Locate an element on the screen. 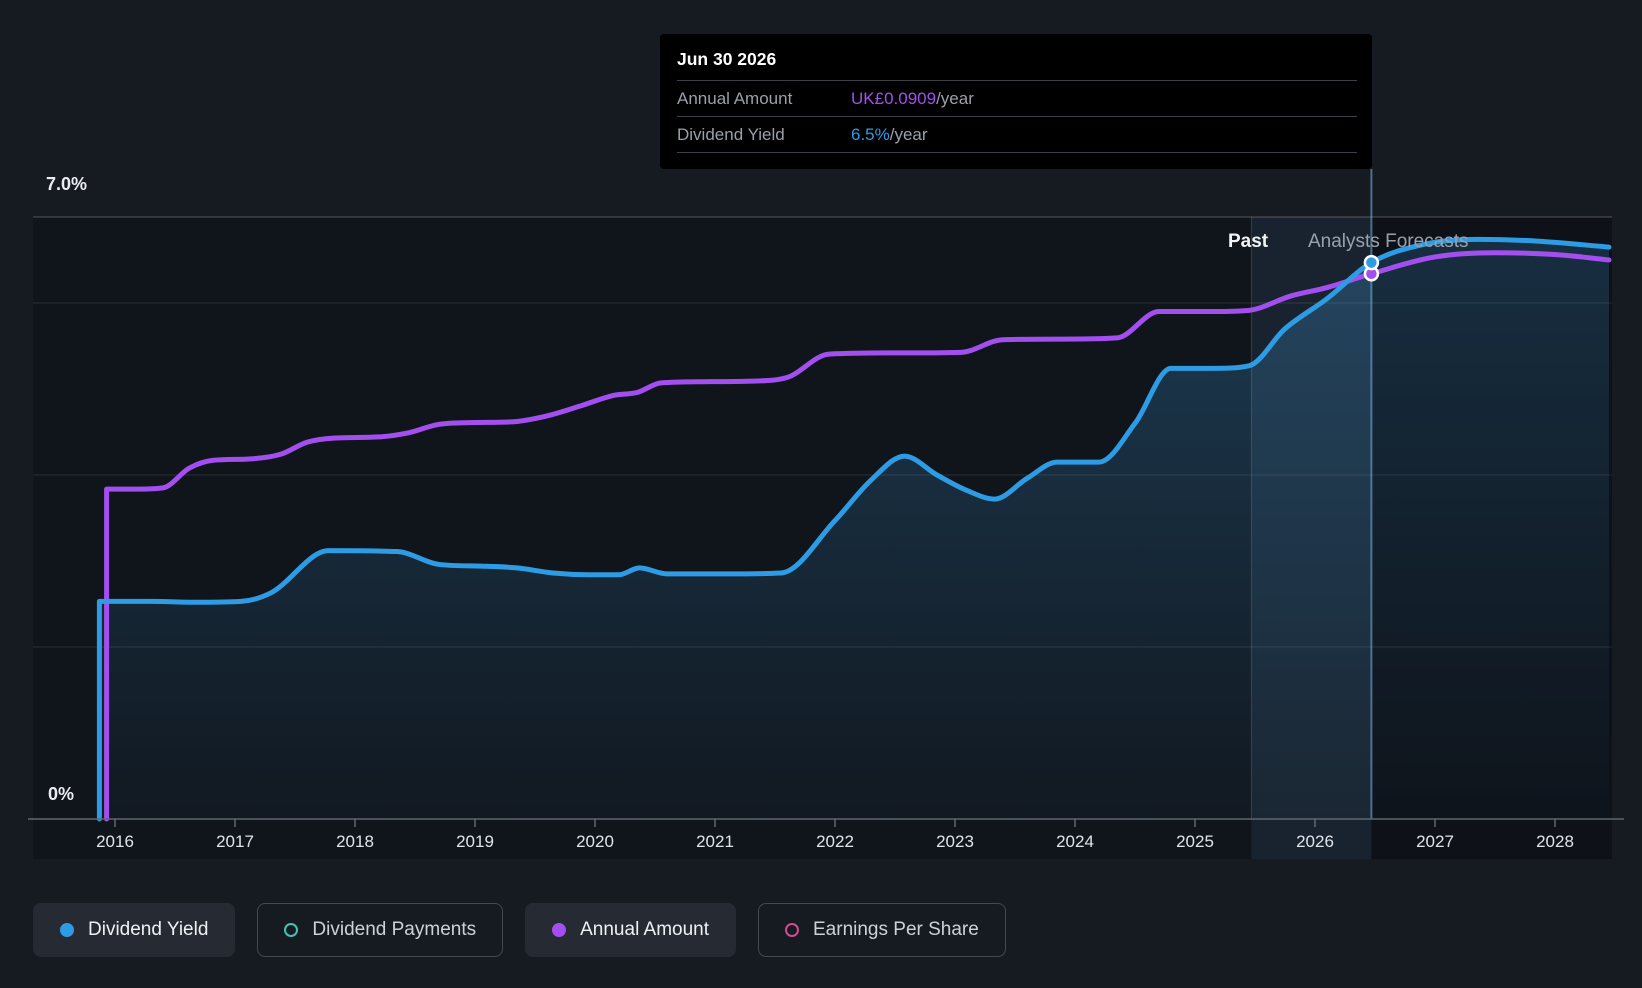 This screenshot has width=1642, height=988. annual-amount-dot-icon is located at coordinates (559, 930).